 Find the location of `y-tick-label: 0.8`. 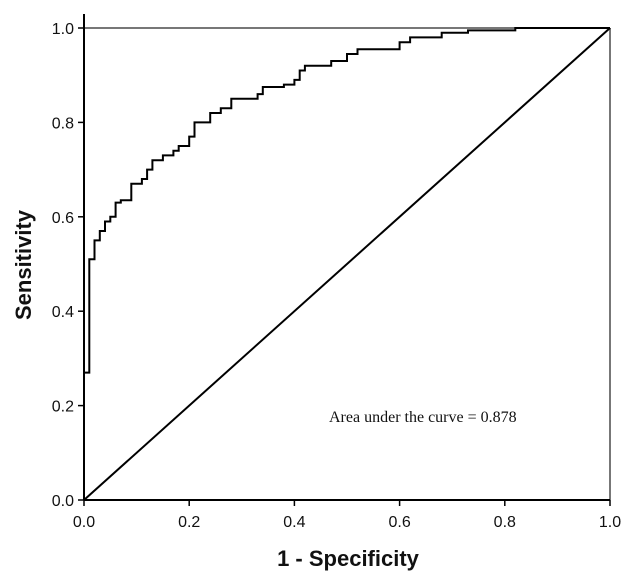

y-tick-label: 0.8 is located at coordinates (63, 123).